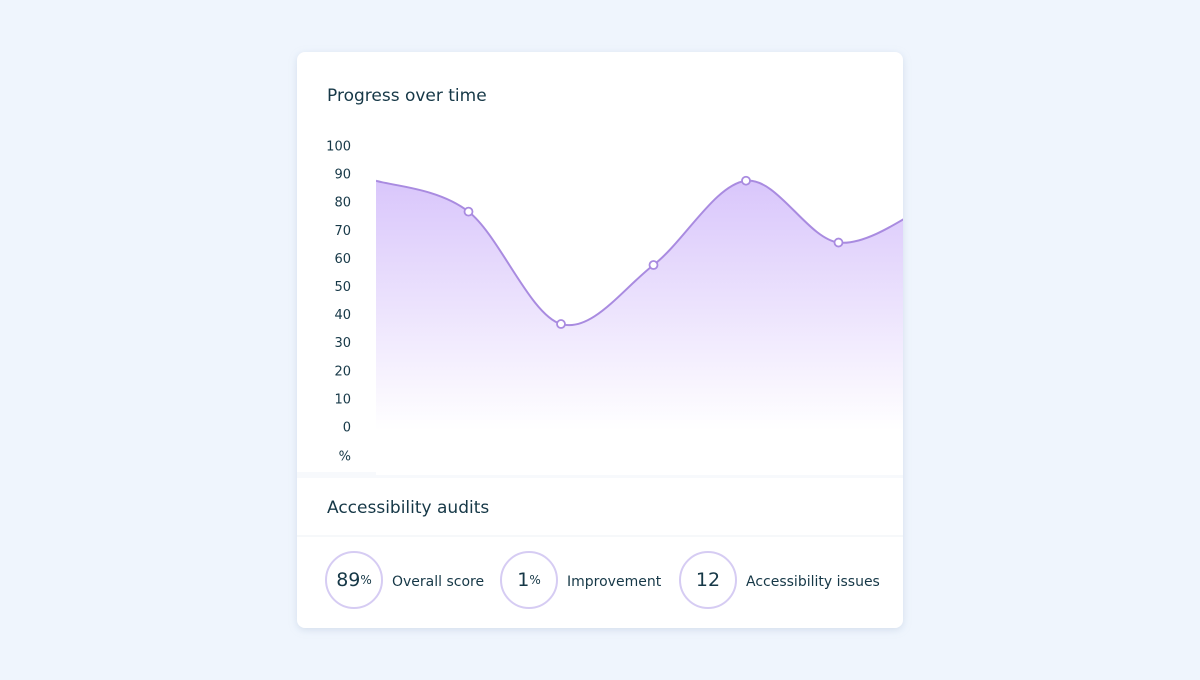 The width and height of the screenshot is (1200, 680). Describe the element at coordinates (342, 315) in the screenshot. I see `y-tick-label: 40` at that location.